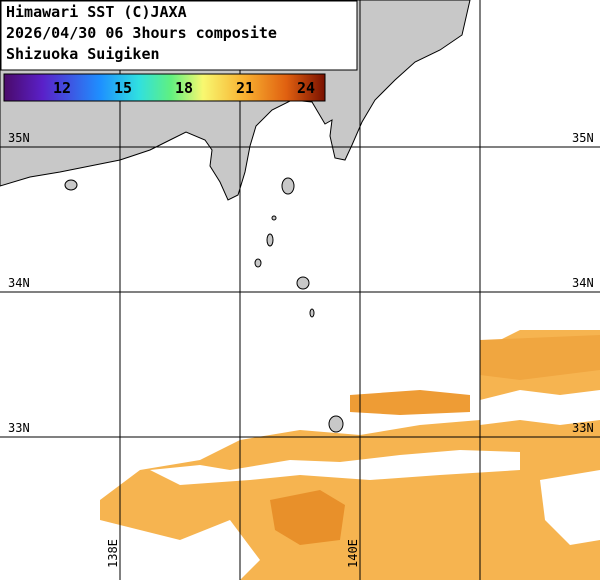  What do you see at coordinates (62, 88) in the screenshot?
I see `colorbar-label: 12` at bounding box center [62, 88].